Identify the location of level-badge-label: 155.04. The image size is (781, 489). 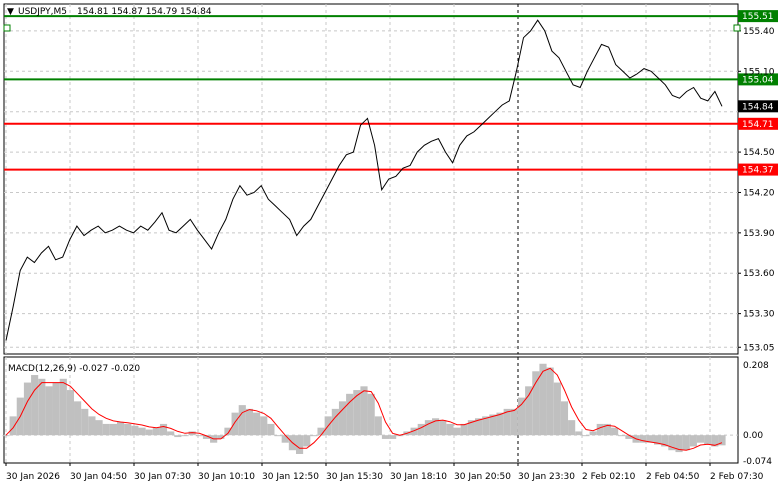
(758, 80).